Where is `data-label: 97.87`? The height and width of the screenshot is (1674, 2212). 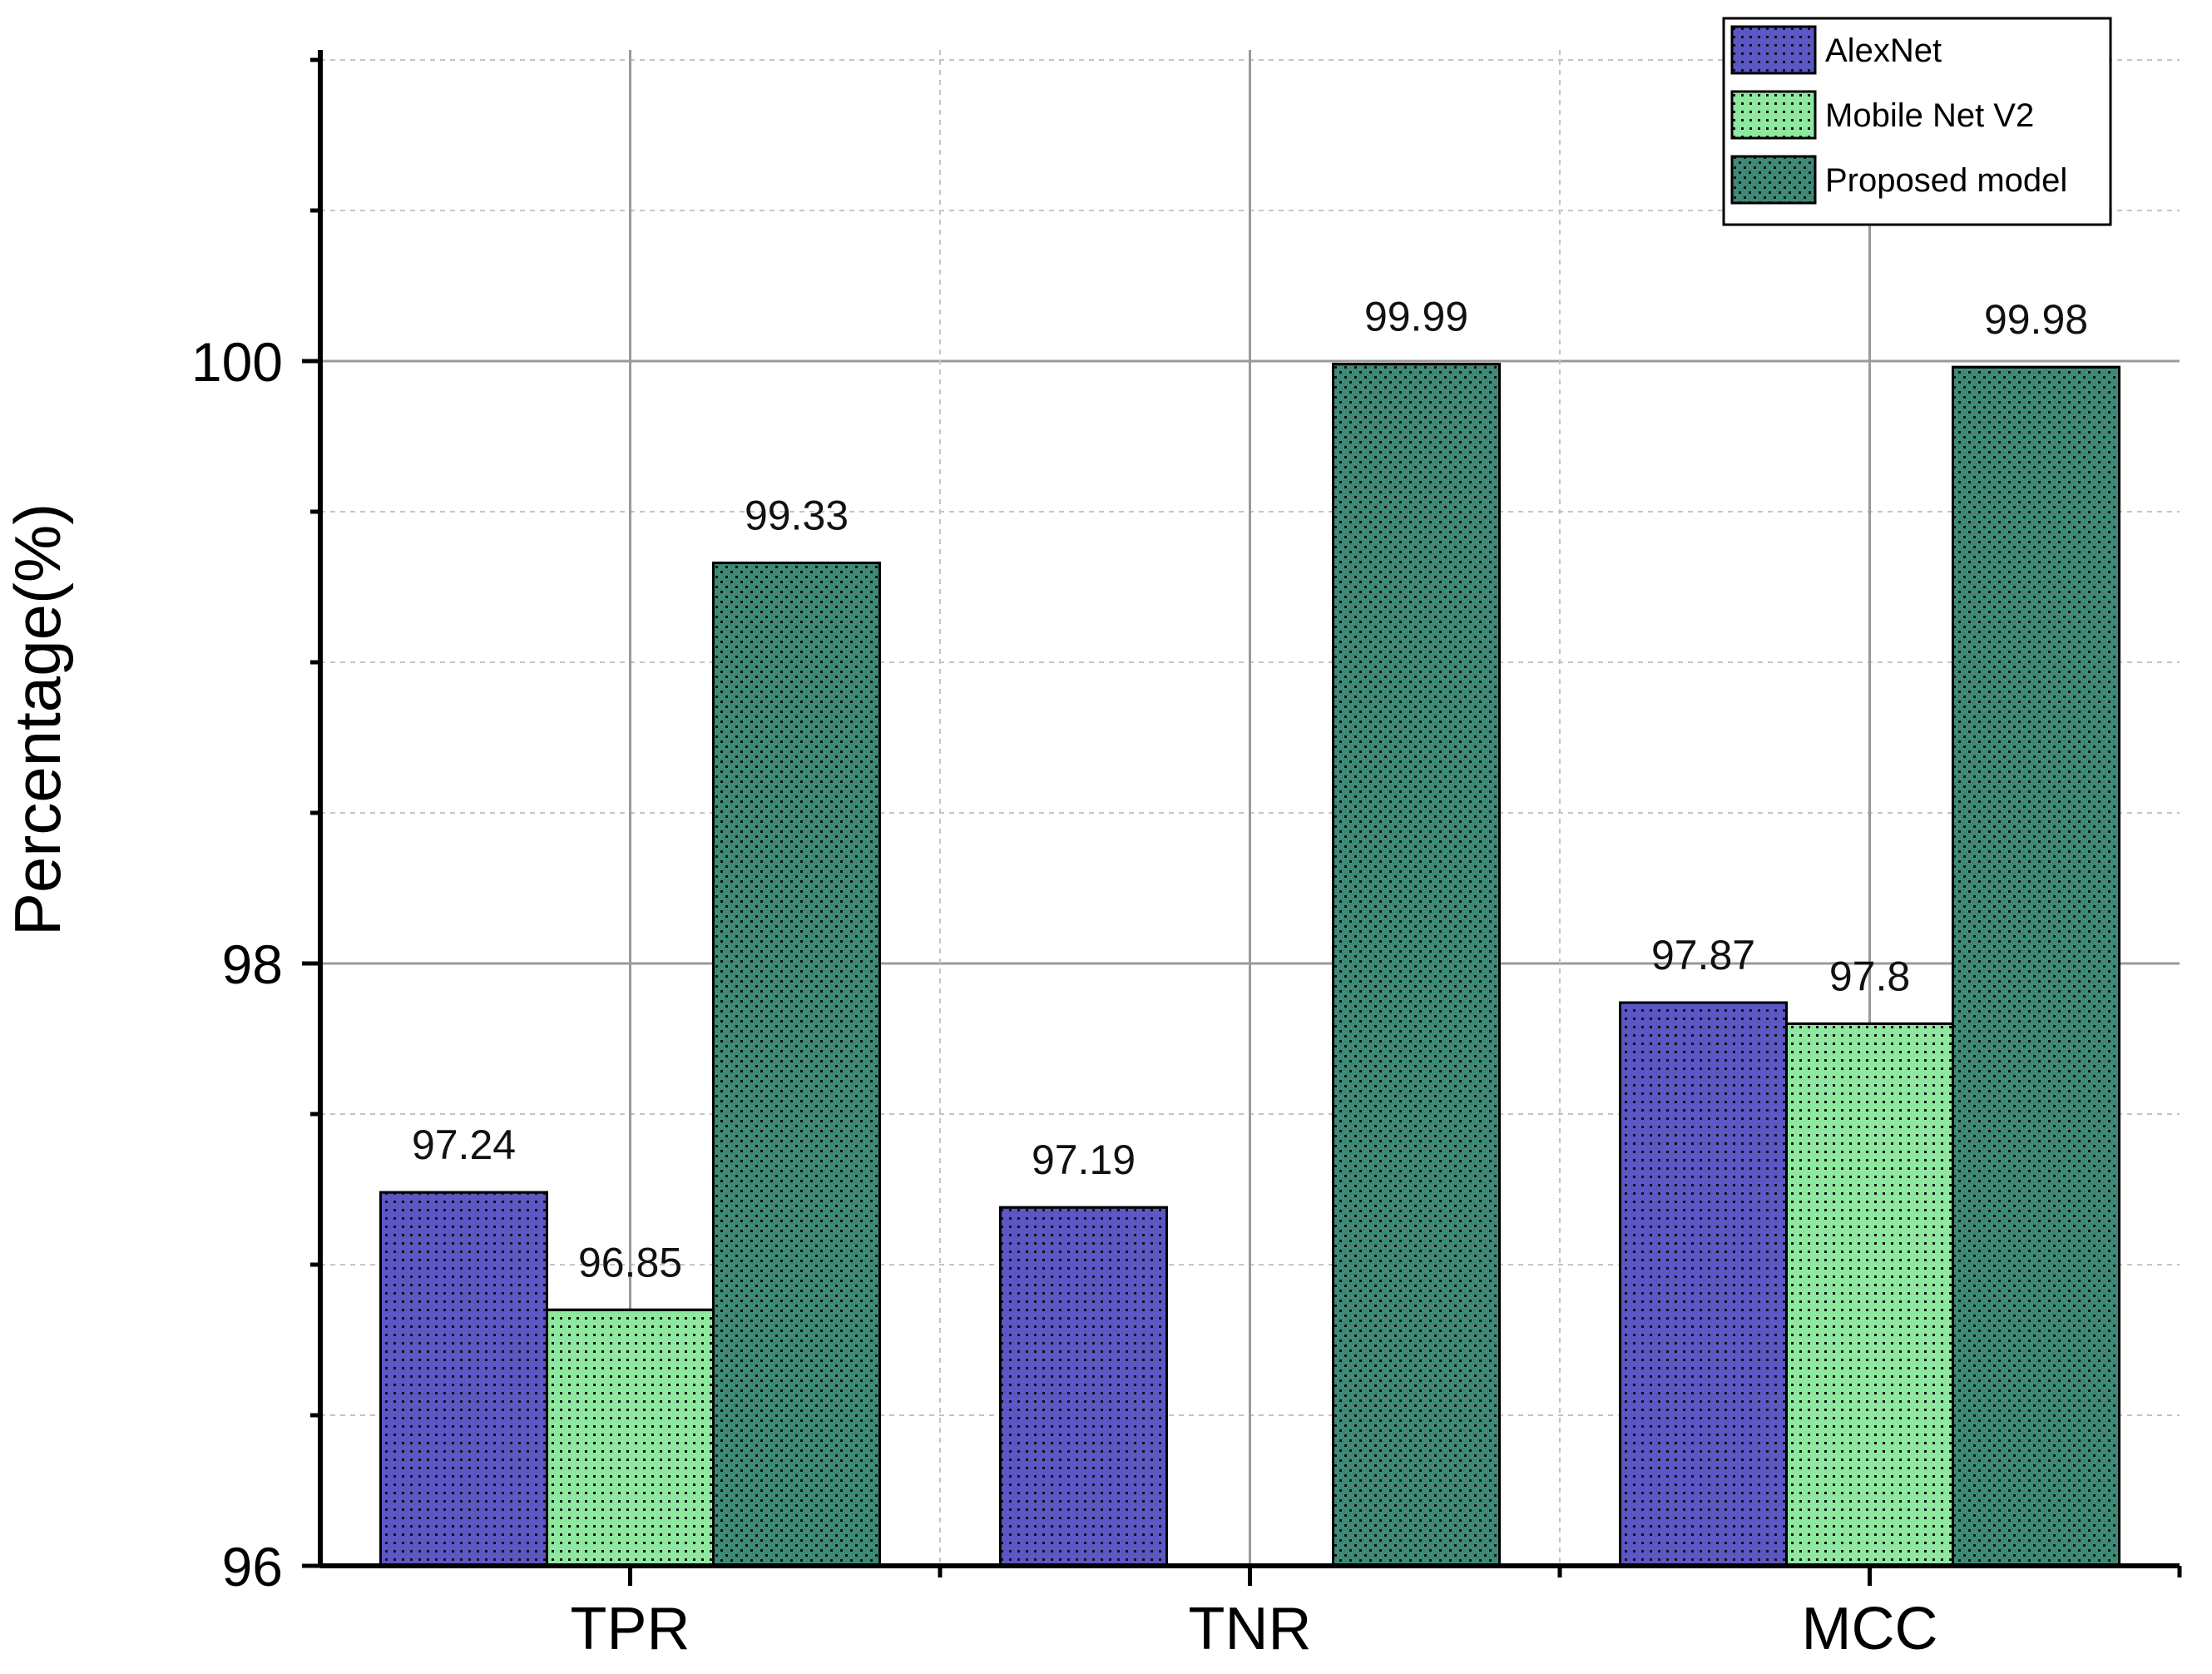 data-label: 97.87 is located at coordinates (1703, 955).